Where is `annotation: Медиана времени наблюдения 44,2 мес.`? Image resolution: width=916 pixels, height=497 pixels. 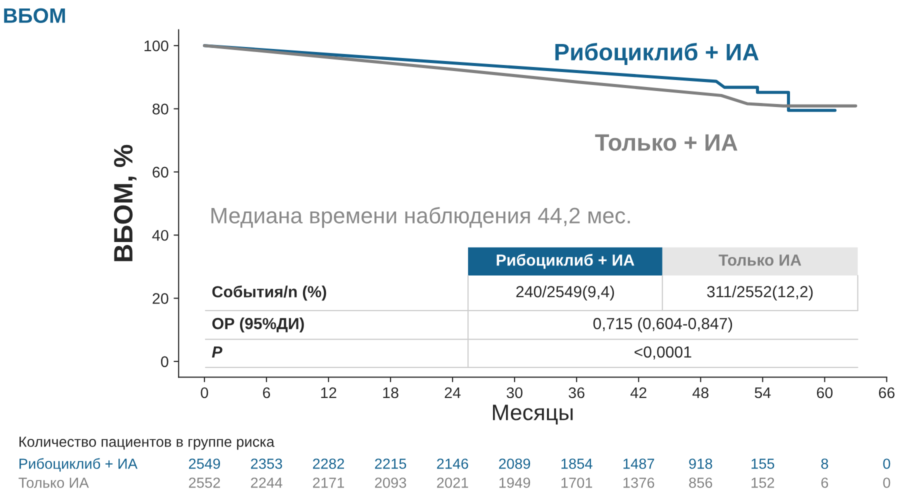 annotation: Медиана времени наблюдения 44,2 мес. is located at coordinates (420, 217).